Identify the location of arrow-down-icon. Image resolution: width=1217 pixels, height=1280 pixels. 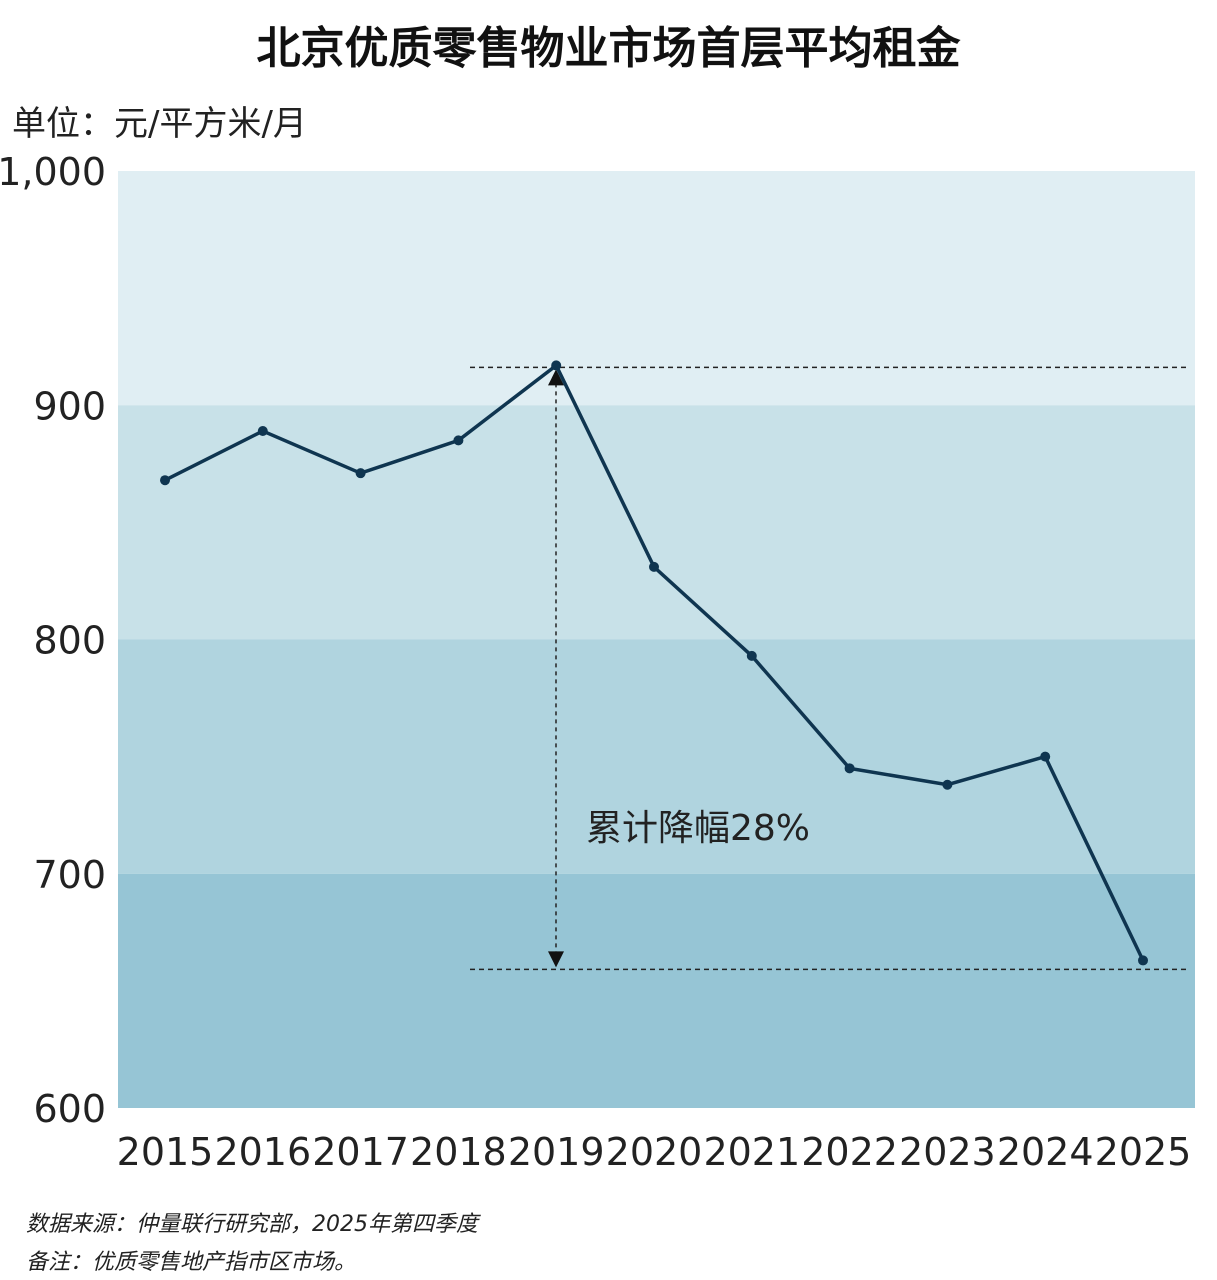
(556, 959).